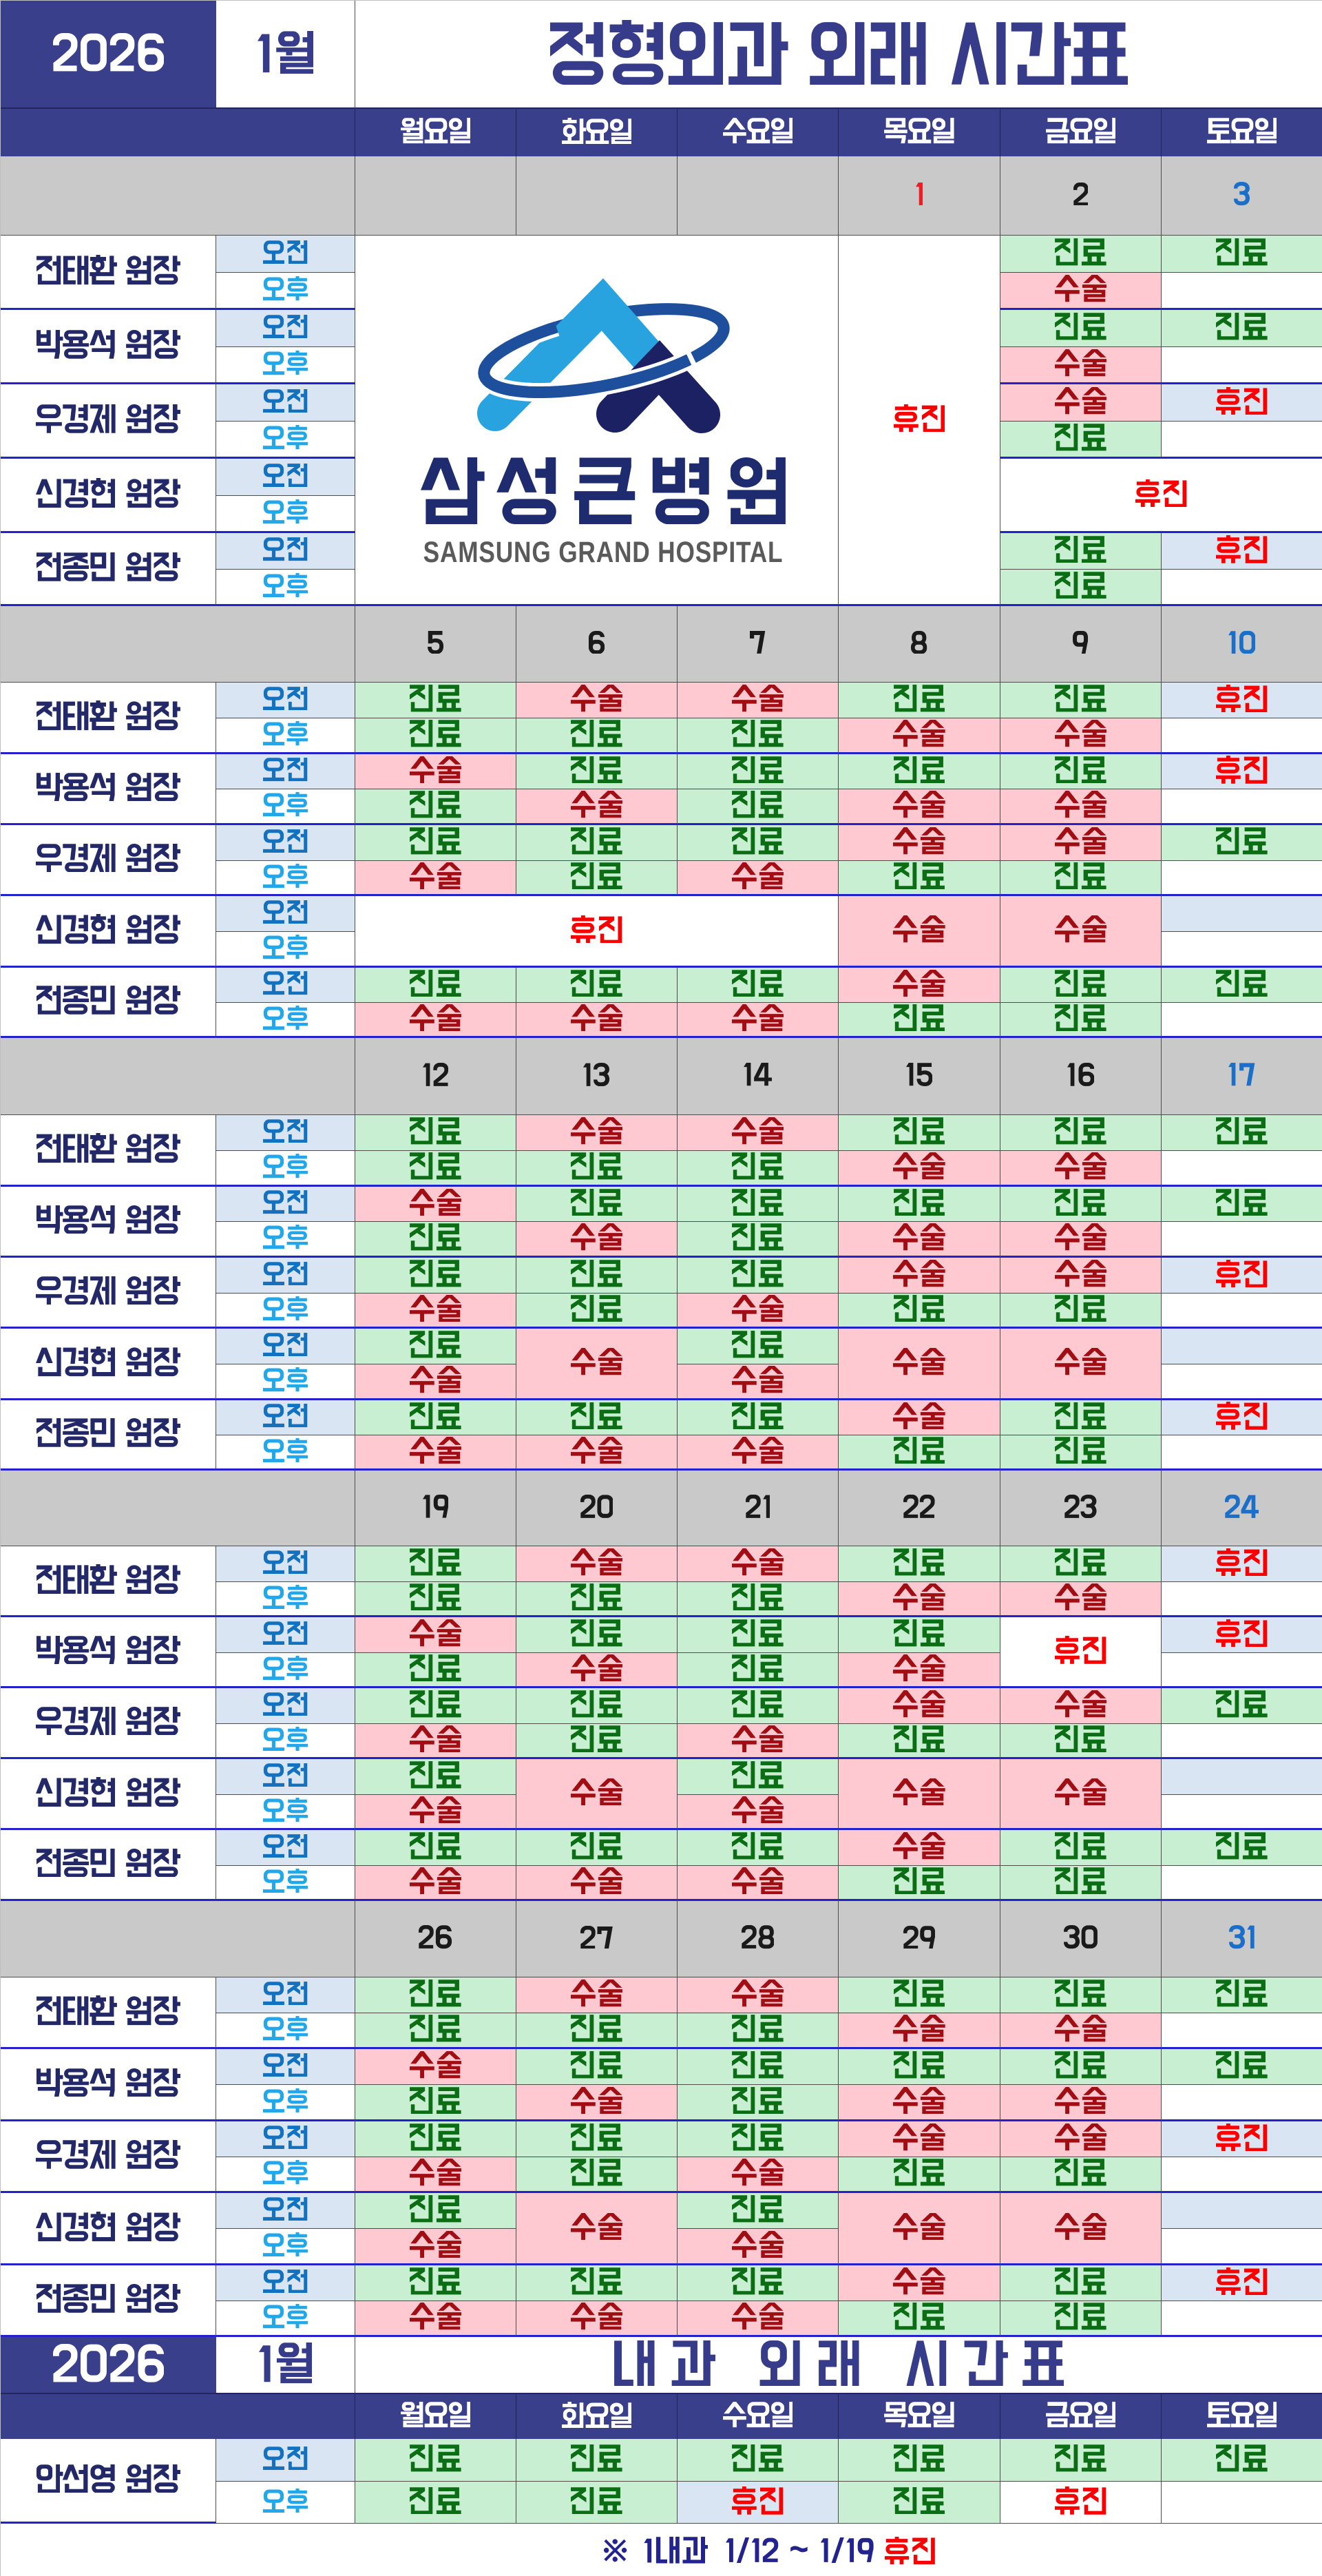 This screenshot has height=2576, width=1322. I want to click on doctor-name-cell, so click(109, 496).